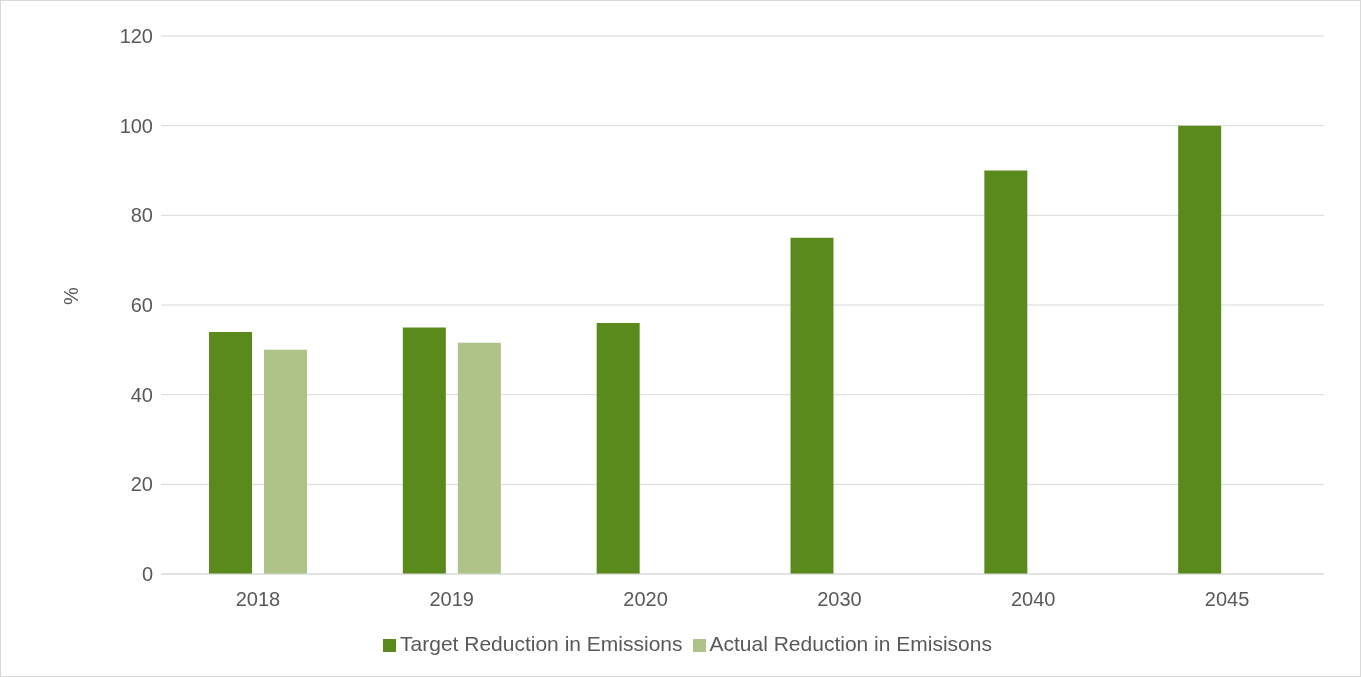 Image resolution: width=1361 pixels, height=677 pixels. I want to click on y-tick-label: 120, so click(136, 36).